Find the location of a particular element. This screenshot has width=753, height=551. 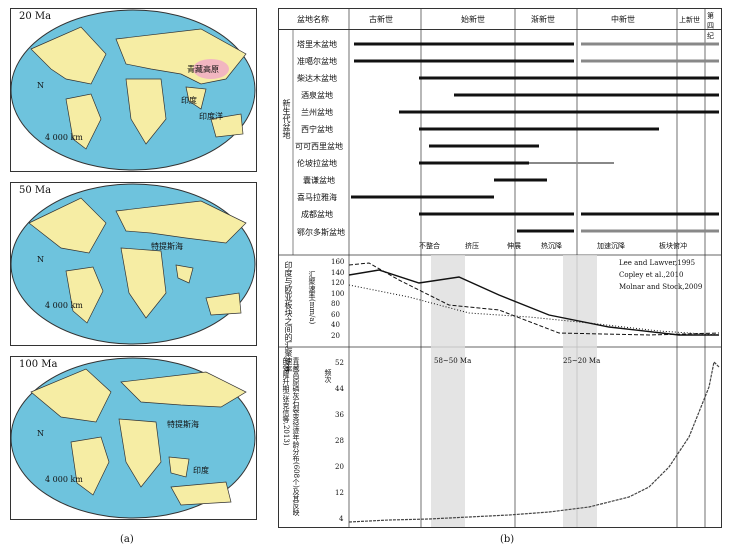

band-label-58-50: 58~50 Ma is located at coordinates (453, 361).